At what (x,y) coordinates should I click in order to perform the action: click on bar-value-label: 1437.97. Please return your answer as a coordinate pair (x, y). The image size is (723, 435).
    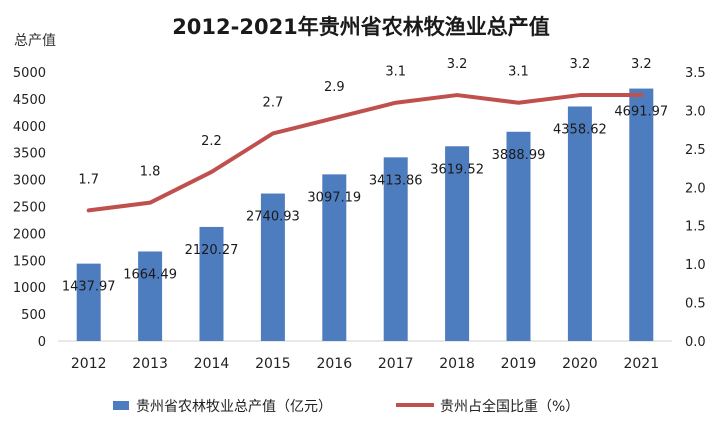
    Looking at the image, I should click on (89, 287).